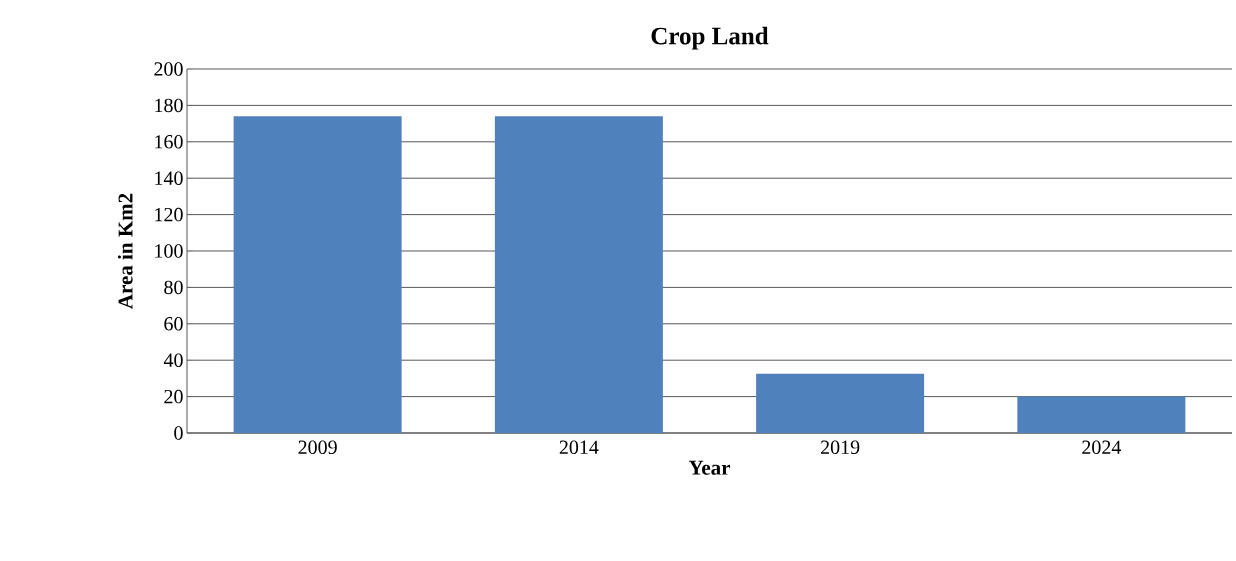 This screenshot has width=1236, height=561. What do you see at coordinates (709, 467) in the screenshot?
I see `x-axis-title: Year` at bounding box center [709, 467].